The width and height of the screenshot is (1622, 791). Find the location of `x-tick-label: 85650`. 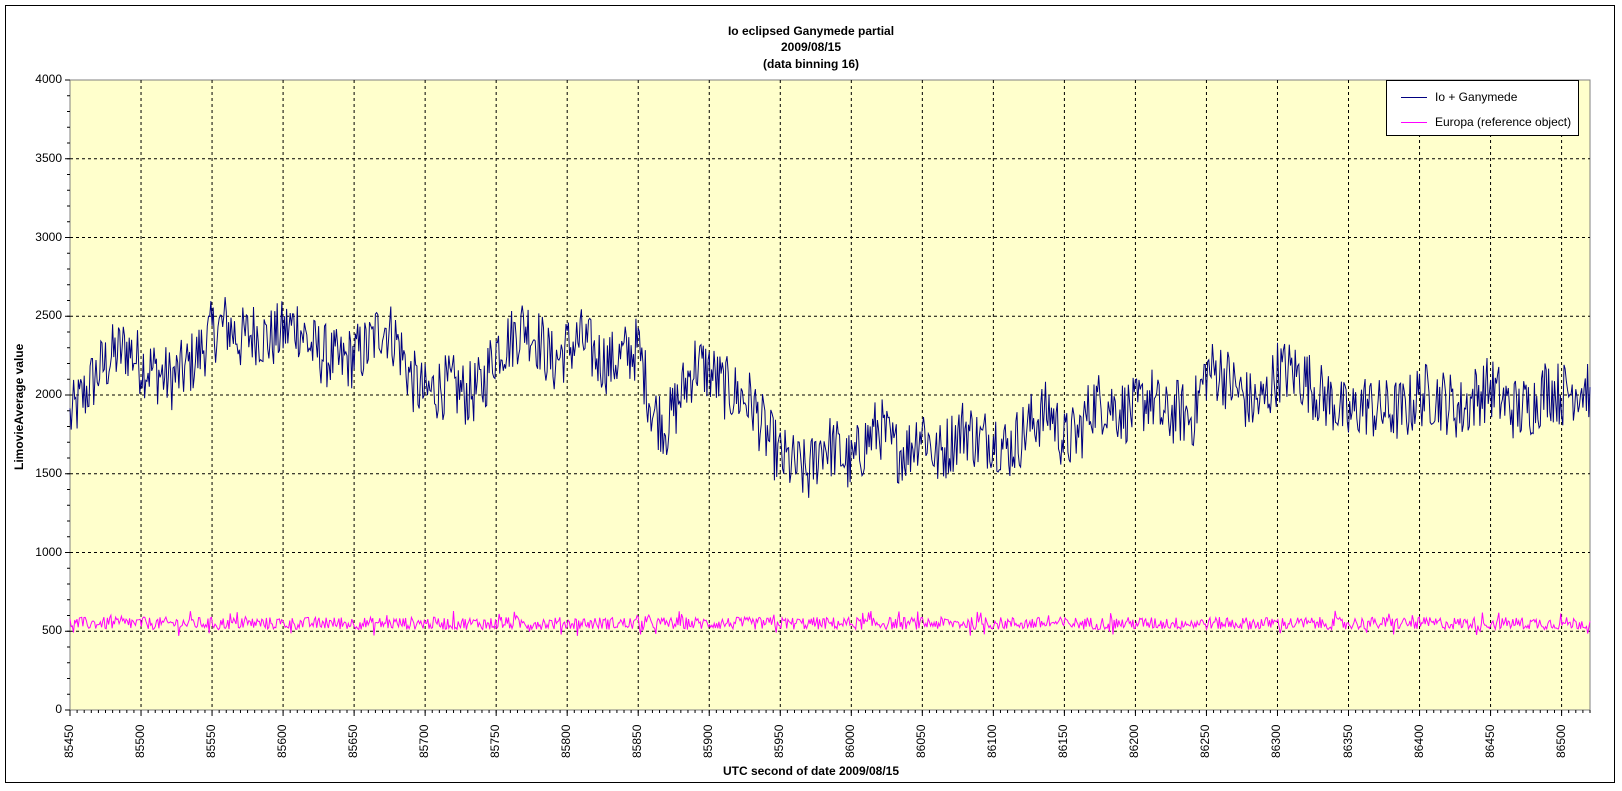

x-tick-label: 85650 is located at coordinates (353, 741).